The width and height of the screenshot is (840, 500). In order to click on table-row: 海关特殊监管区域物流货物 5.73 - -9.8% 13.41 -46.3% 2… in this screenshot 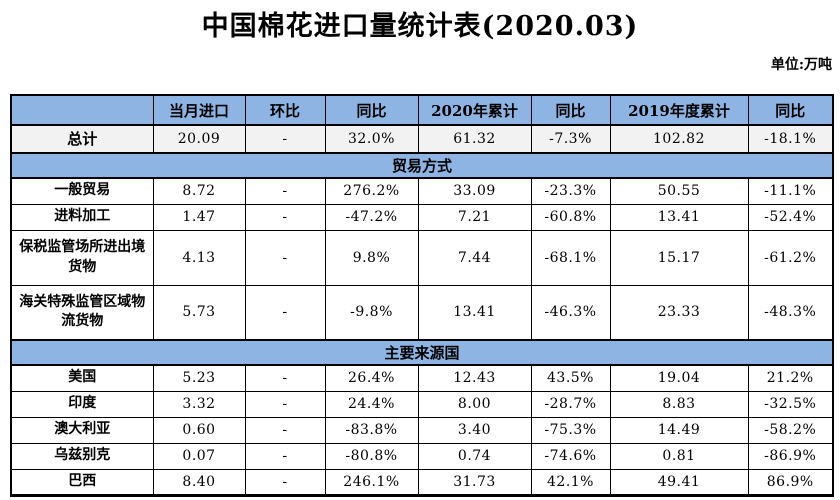, I will do `click(422, 312)`.